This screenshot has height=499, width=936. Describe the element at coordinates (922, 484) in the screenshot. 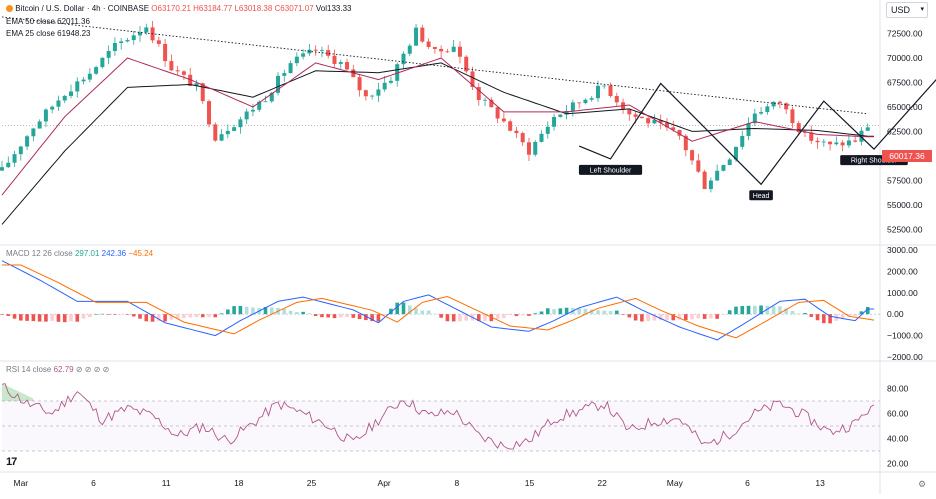

I see `settings-icon: ⚙` at that location.